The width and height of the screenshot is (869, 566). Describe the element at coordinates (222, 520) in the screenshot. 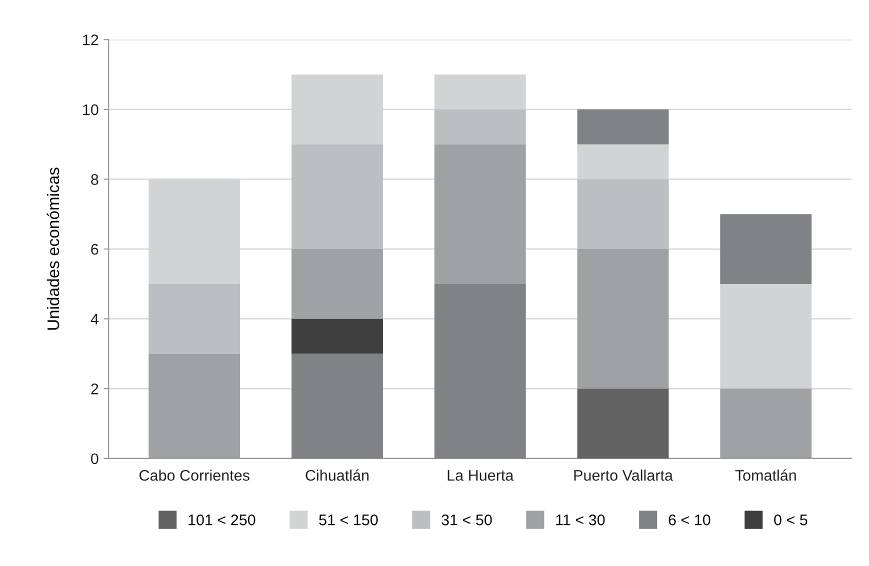

I see `legend-label: 101 < 250` at that location.